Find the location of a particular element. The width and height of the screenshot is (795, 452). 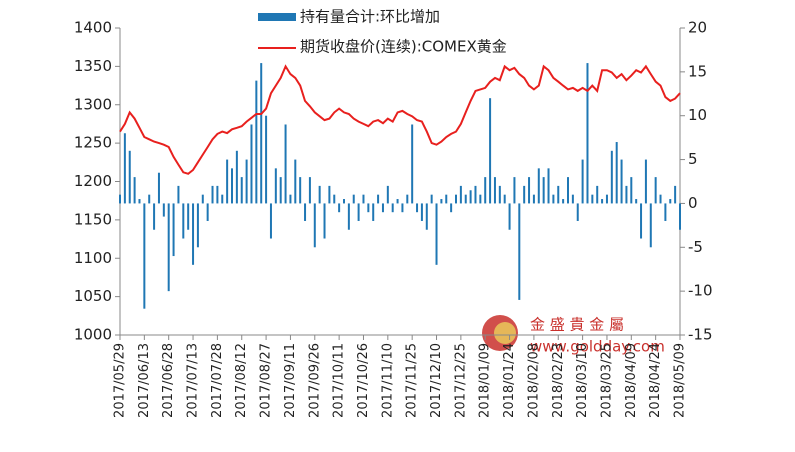

y-tick-label: 1350 is located at coordinates (93, 66).